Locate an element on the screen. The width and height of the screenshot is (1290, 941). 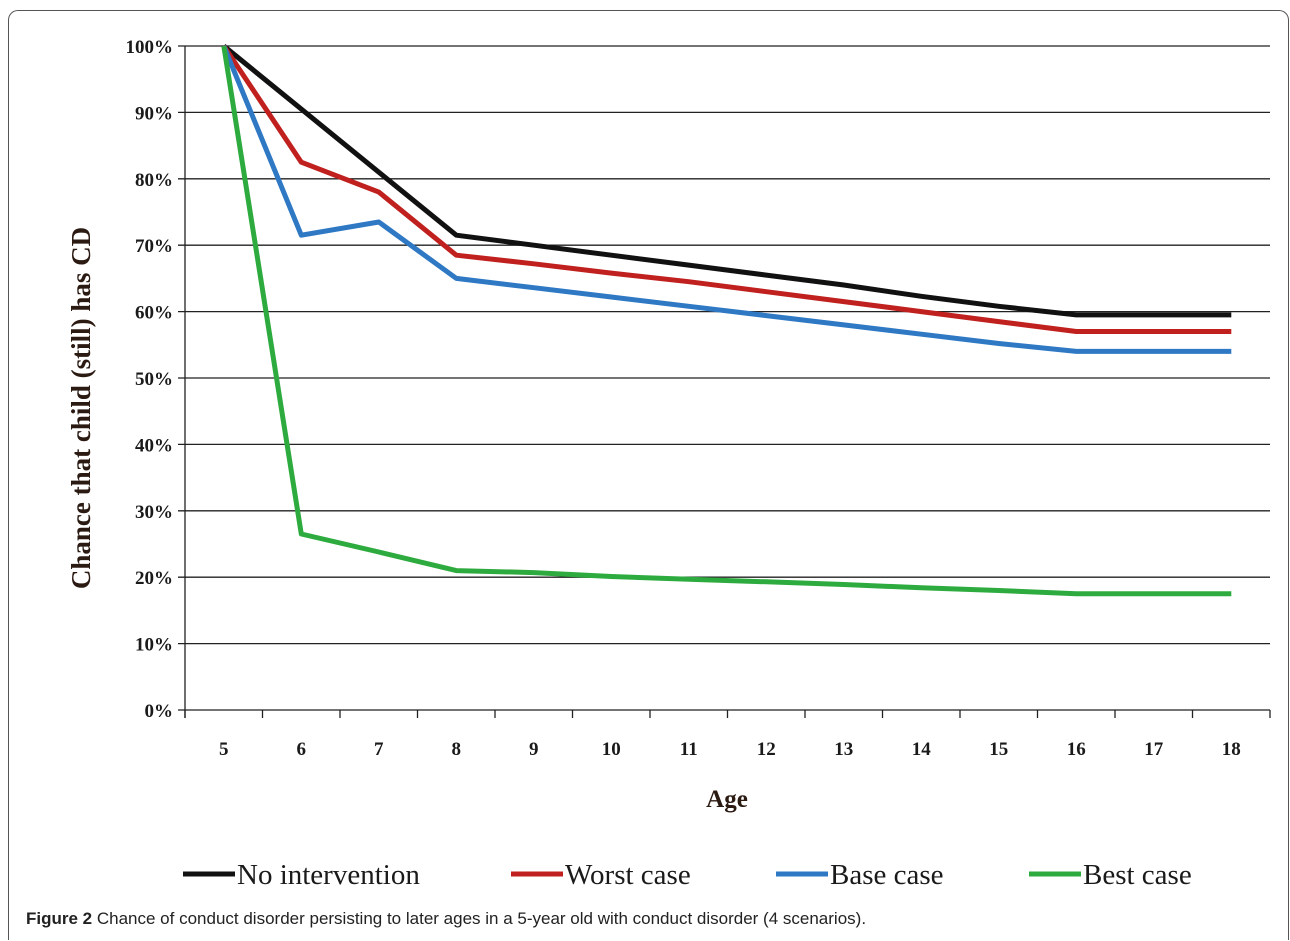
y-tick-label: 80% is located at coordinates (154, 180).